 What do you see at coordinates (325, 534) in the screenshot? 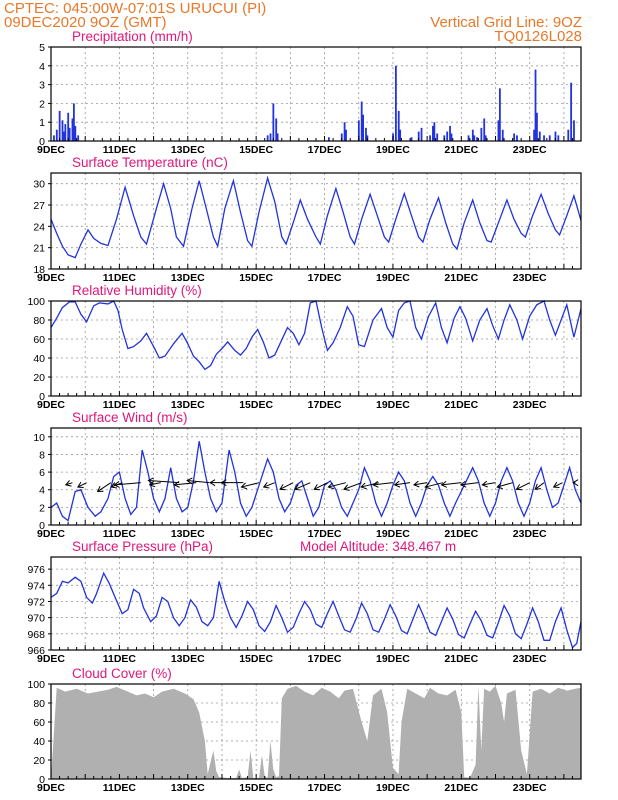
I see `wind-xtick-label: 17DEC` at bounding box center [325, 534].